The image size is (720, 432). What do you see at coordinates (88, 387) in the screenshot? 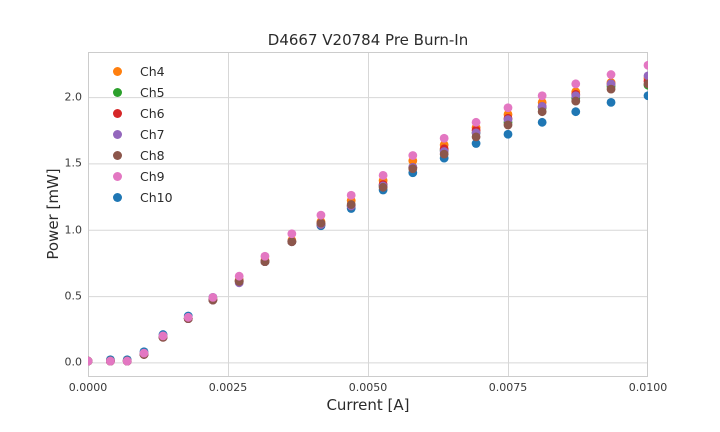
I see `x-tick-label: 0.0000` at bounding box center [88, 387].